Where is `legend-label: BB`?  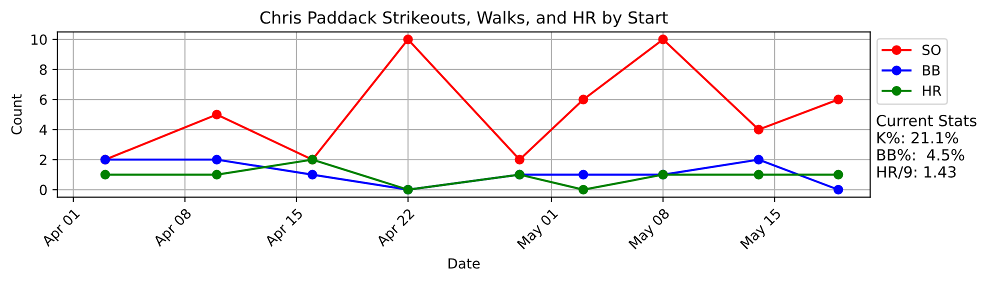 legend-label: BB is located at coordinates (931, 70).